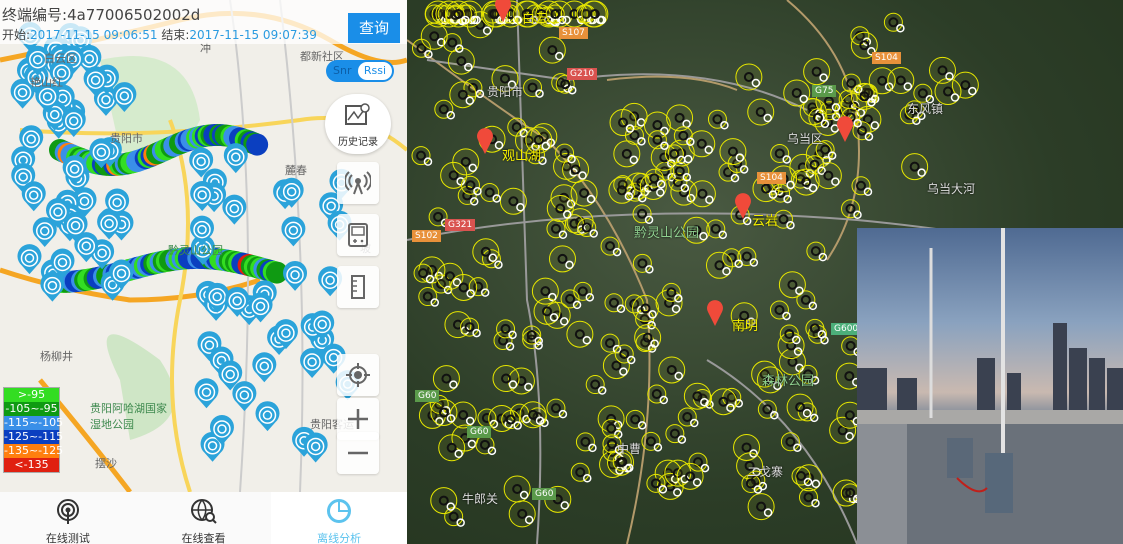 The image size is (1123, 544). Describe the element at coordinates (134, 15) in the screenshot. I see `terminal-id-value: 4a77006502002d` at that location.